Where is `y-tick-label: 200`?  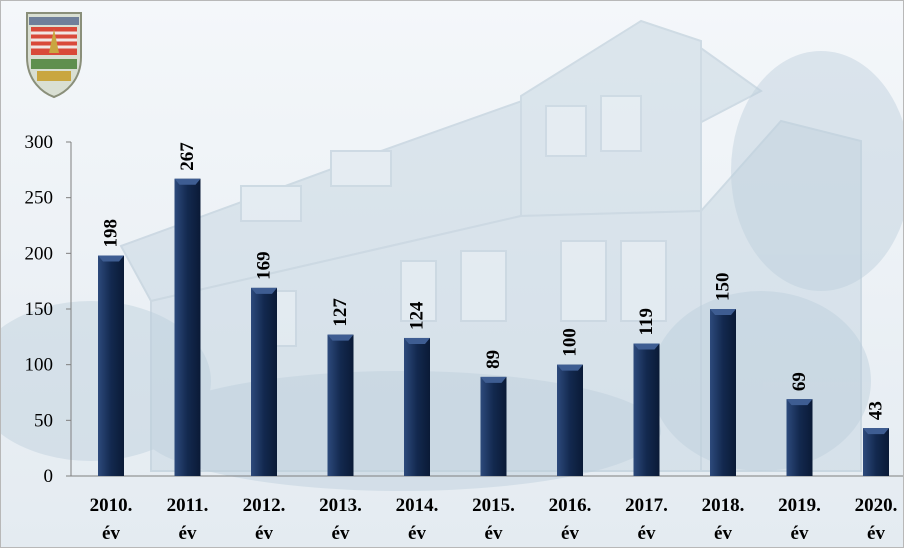 y-tick-label: 200 is located at coordinates (39, 253).